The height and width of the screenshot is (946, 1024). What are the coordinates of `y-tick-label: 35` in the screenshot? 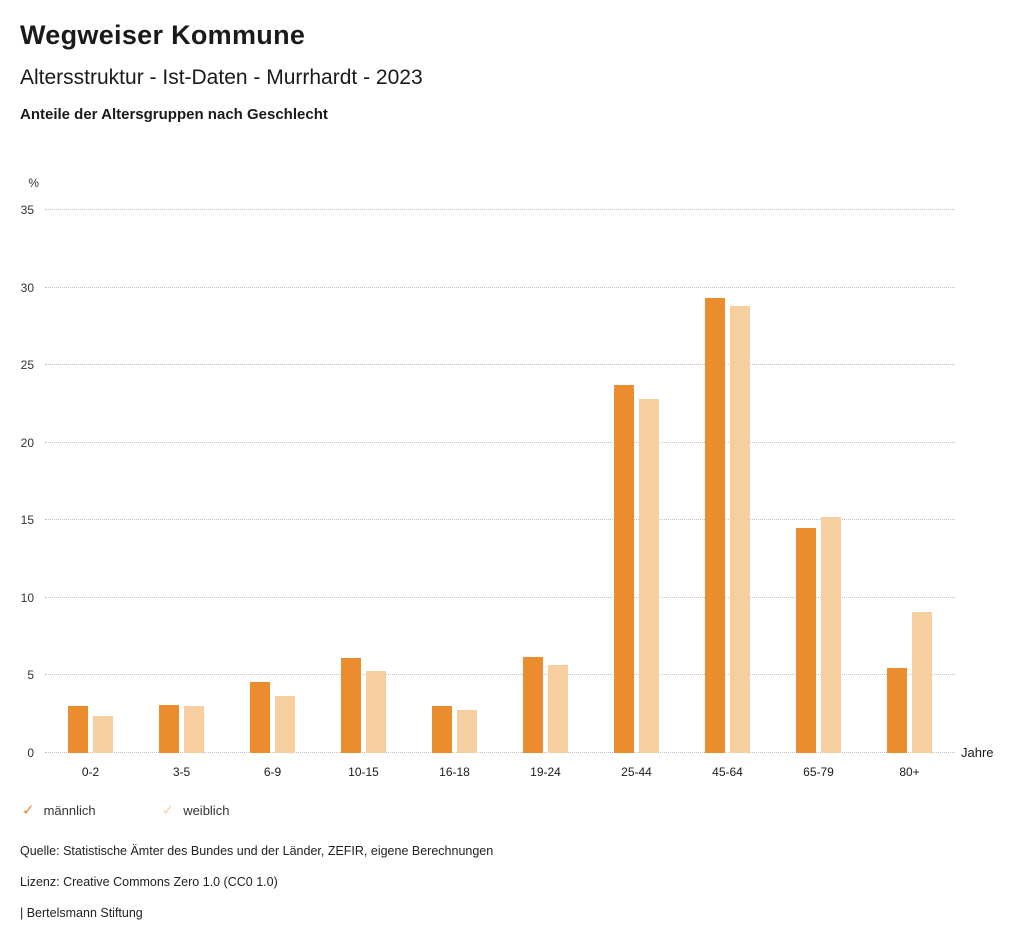 It's located at (27, 210).